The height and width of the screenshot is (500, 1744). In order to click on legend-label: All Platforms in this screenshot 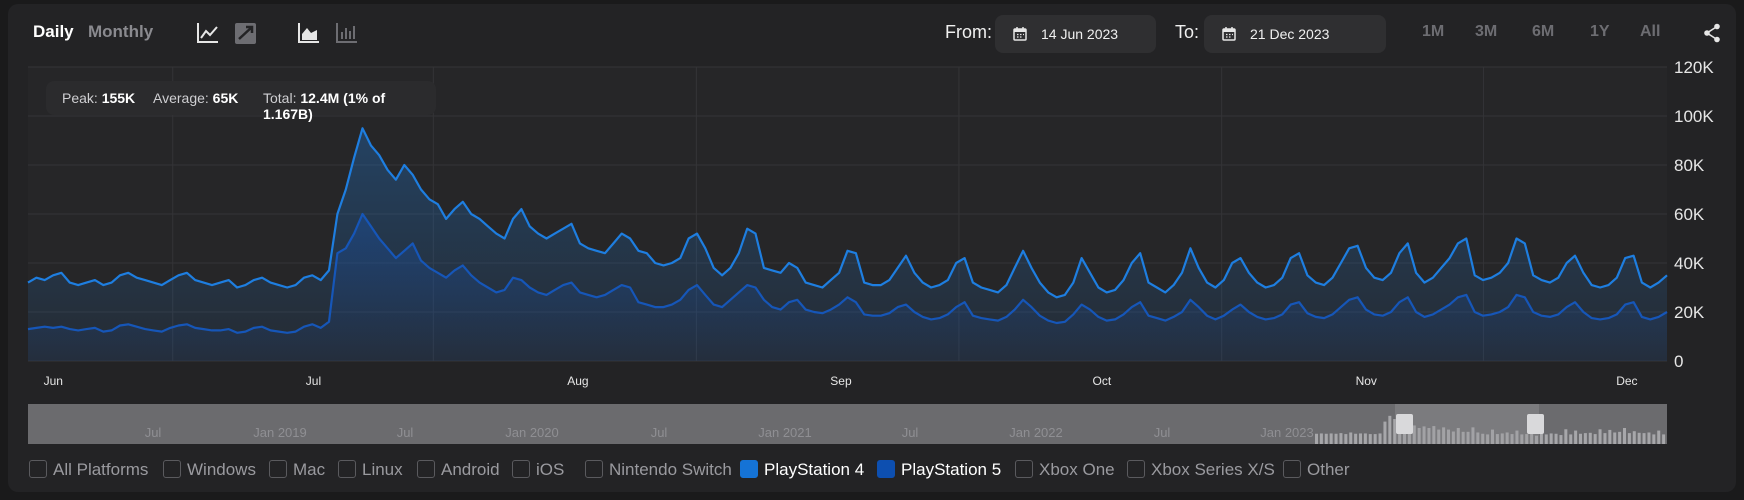, I will do `click(101, 469)`.